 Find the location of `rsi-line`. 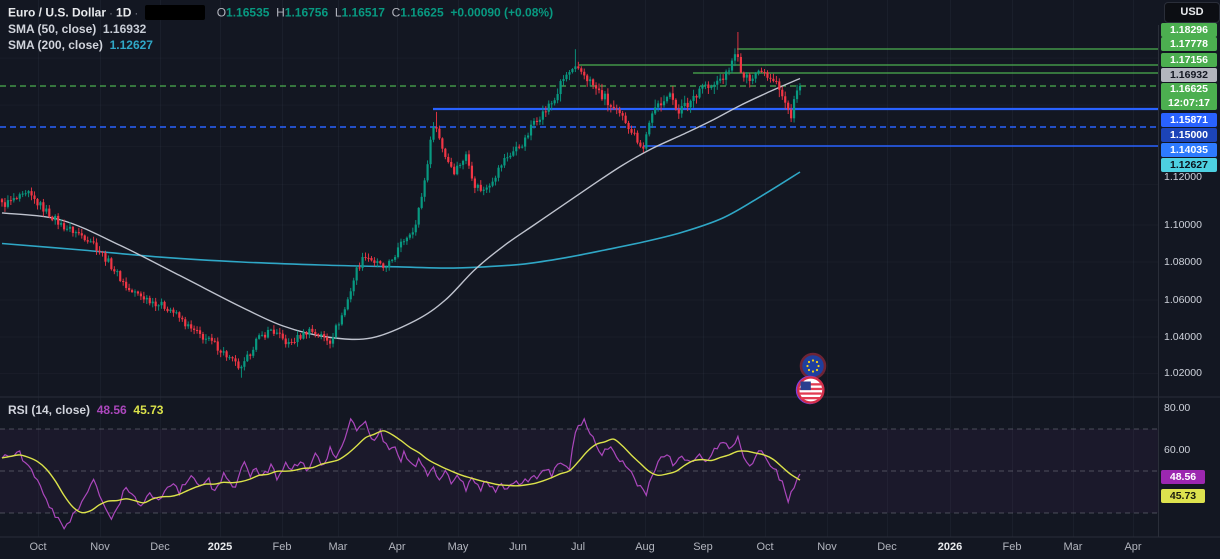

rsi-line is located at coordinates (401, 474).